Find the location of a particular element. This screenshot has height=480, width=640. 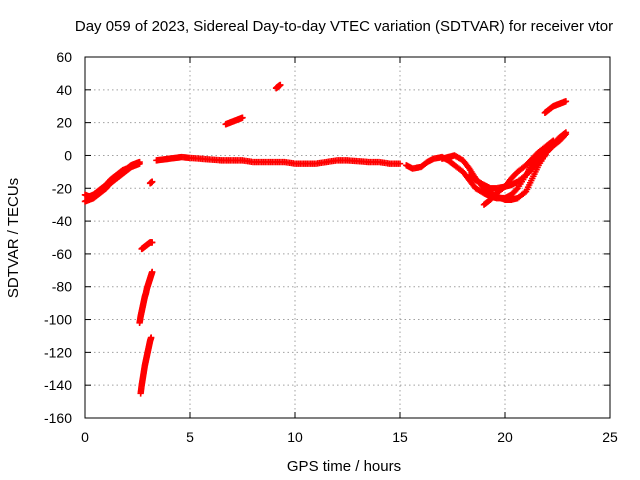

x-tick-label: 15 is located at coordinates (400, 437).